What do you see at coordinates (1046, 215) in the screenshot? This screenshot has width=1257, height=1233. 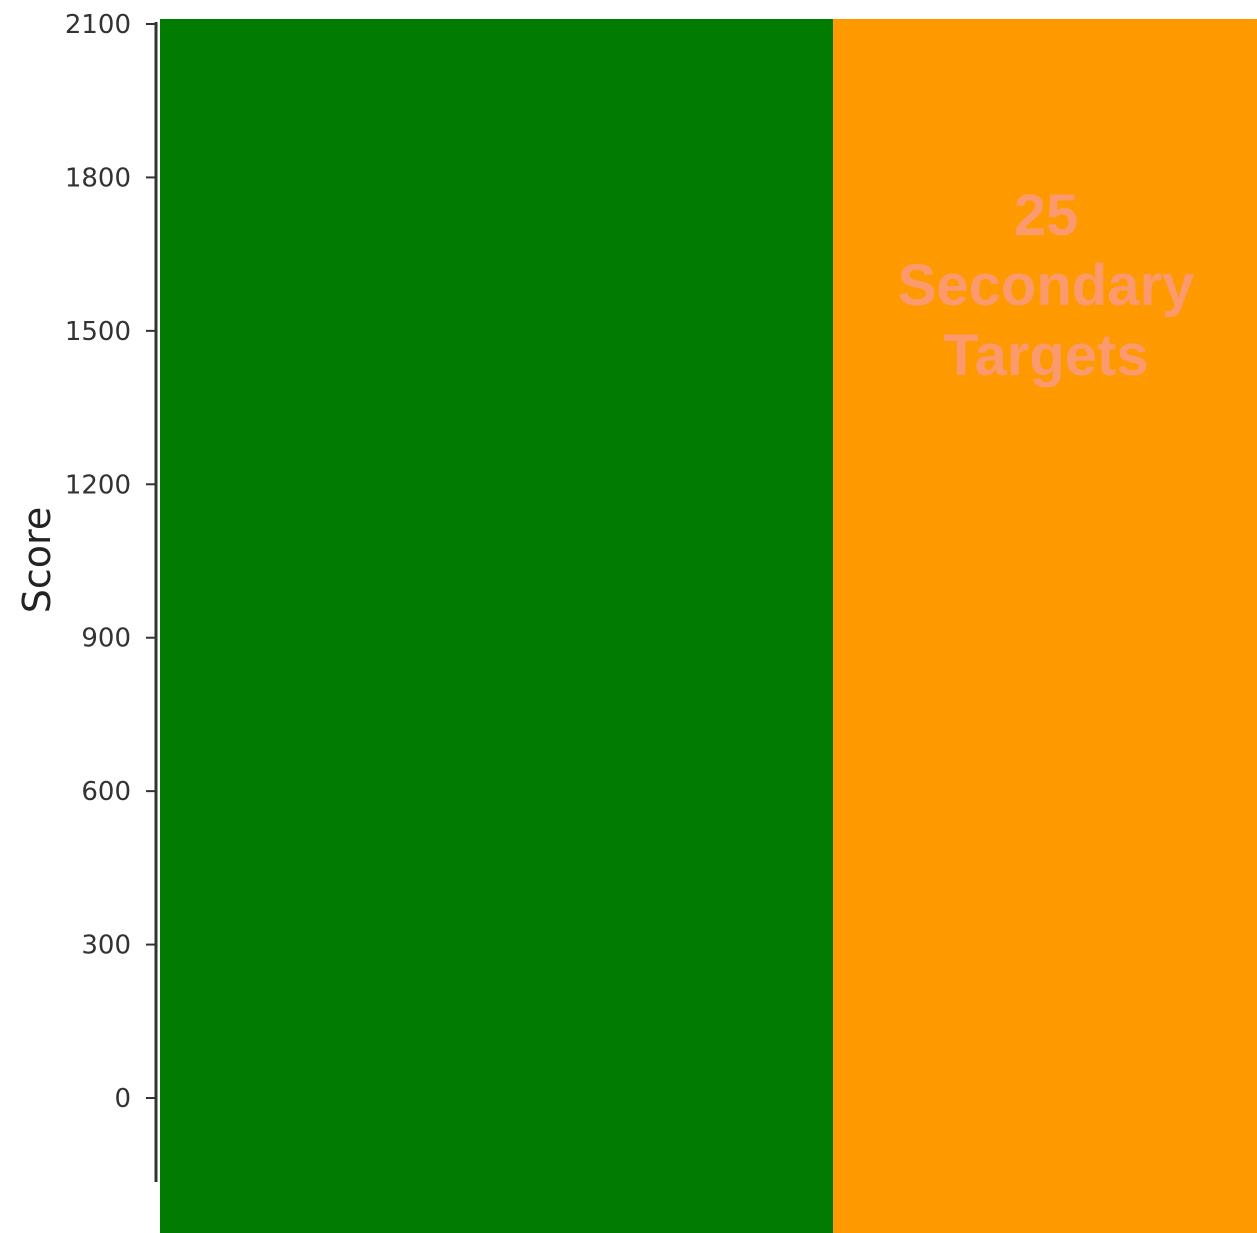 I see `bar-label: 25` at bounding box center [1046, 215].